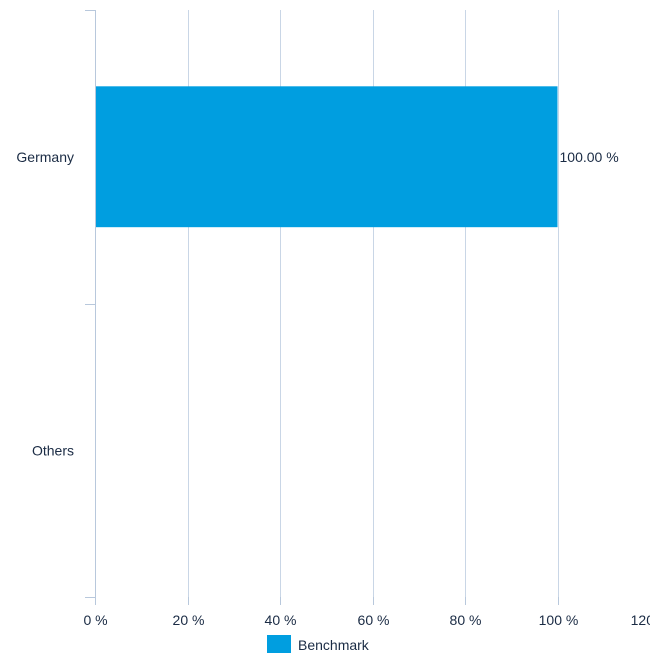 The width and height of the screenshot is (650, 660). What do you see at coordinates (189, 620) in the screenshot?
I see `x-tick-label: 20 %` at bounding box center [189, 620].